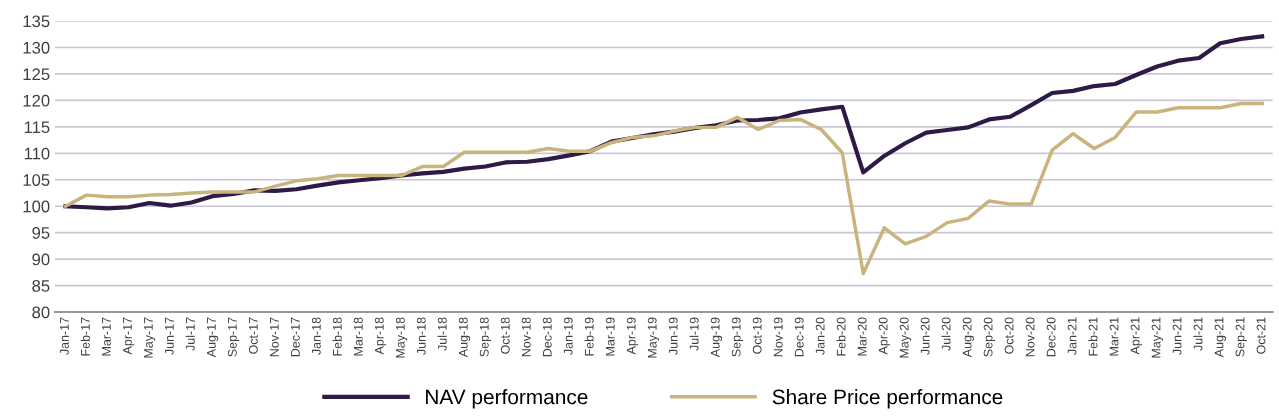  Describe the element at coordinates (946, 334) in the screenshot. I see `x-tick-label: Jul-20` at that location.